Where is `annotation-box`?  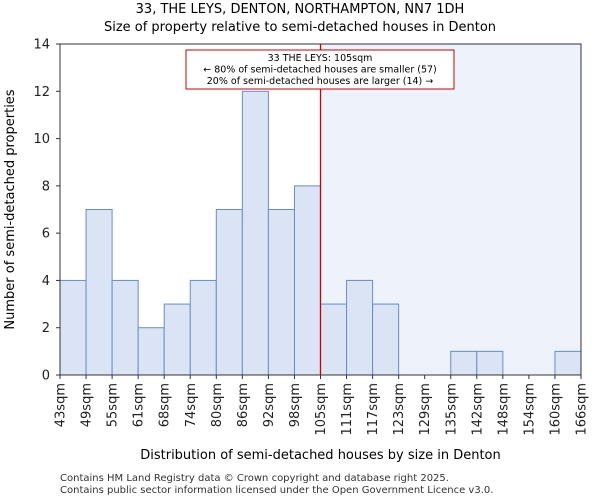 annotation-box is located at coordinates (320, 69).